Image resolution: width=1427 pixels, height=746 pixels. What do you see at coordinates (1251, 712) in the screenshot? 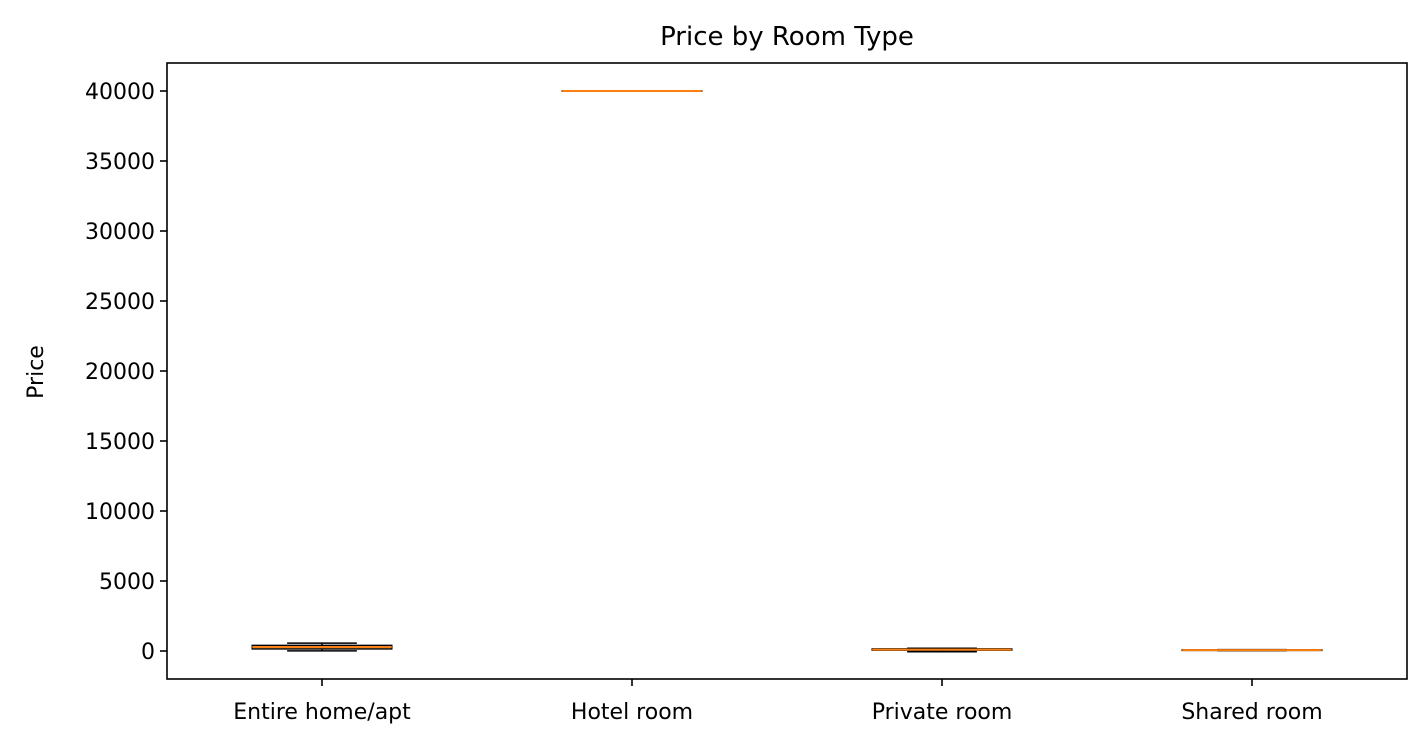
I see `x-tick-label: Shared room` at bounding box center [1251, 712].